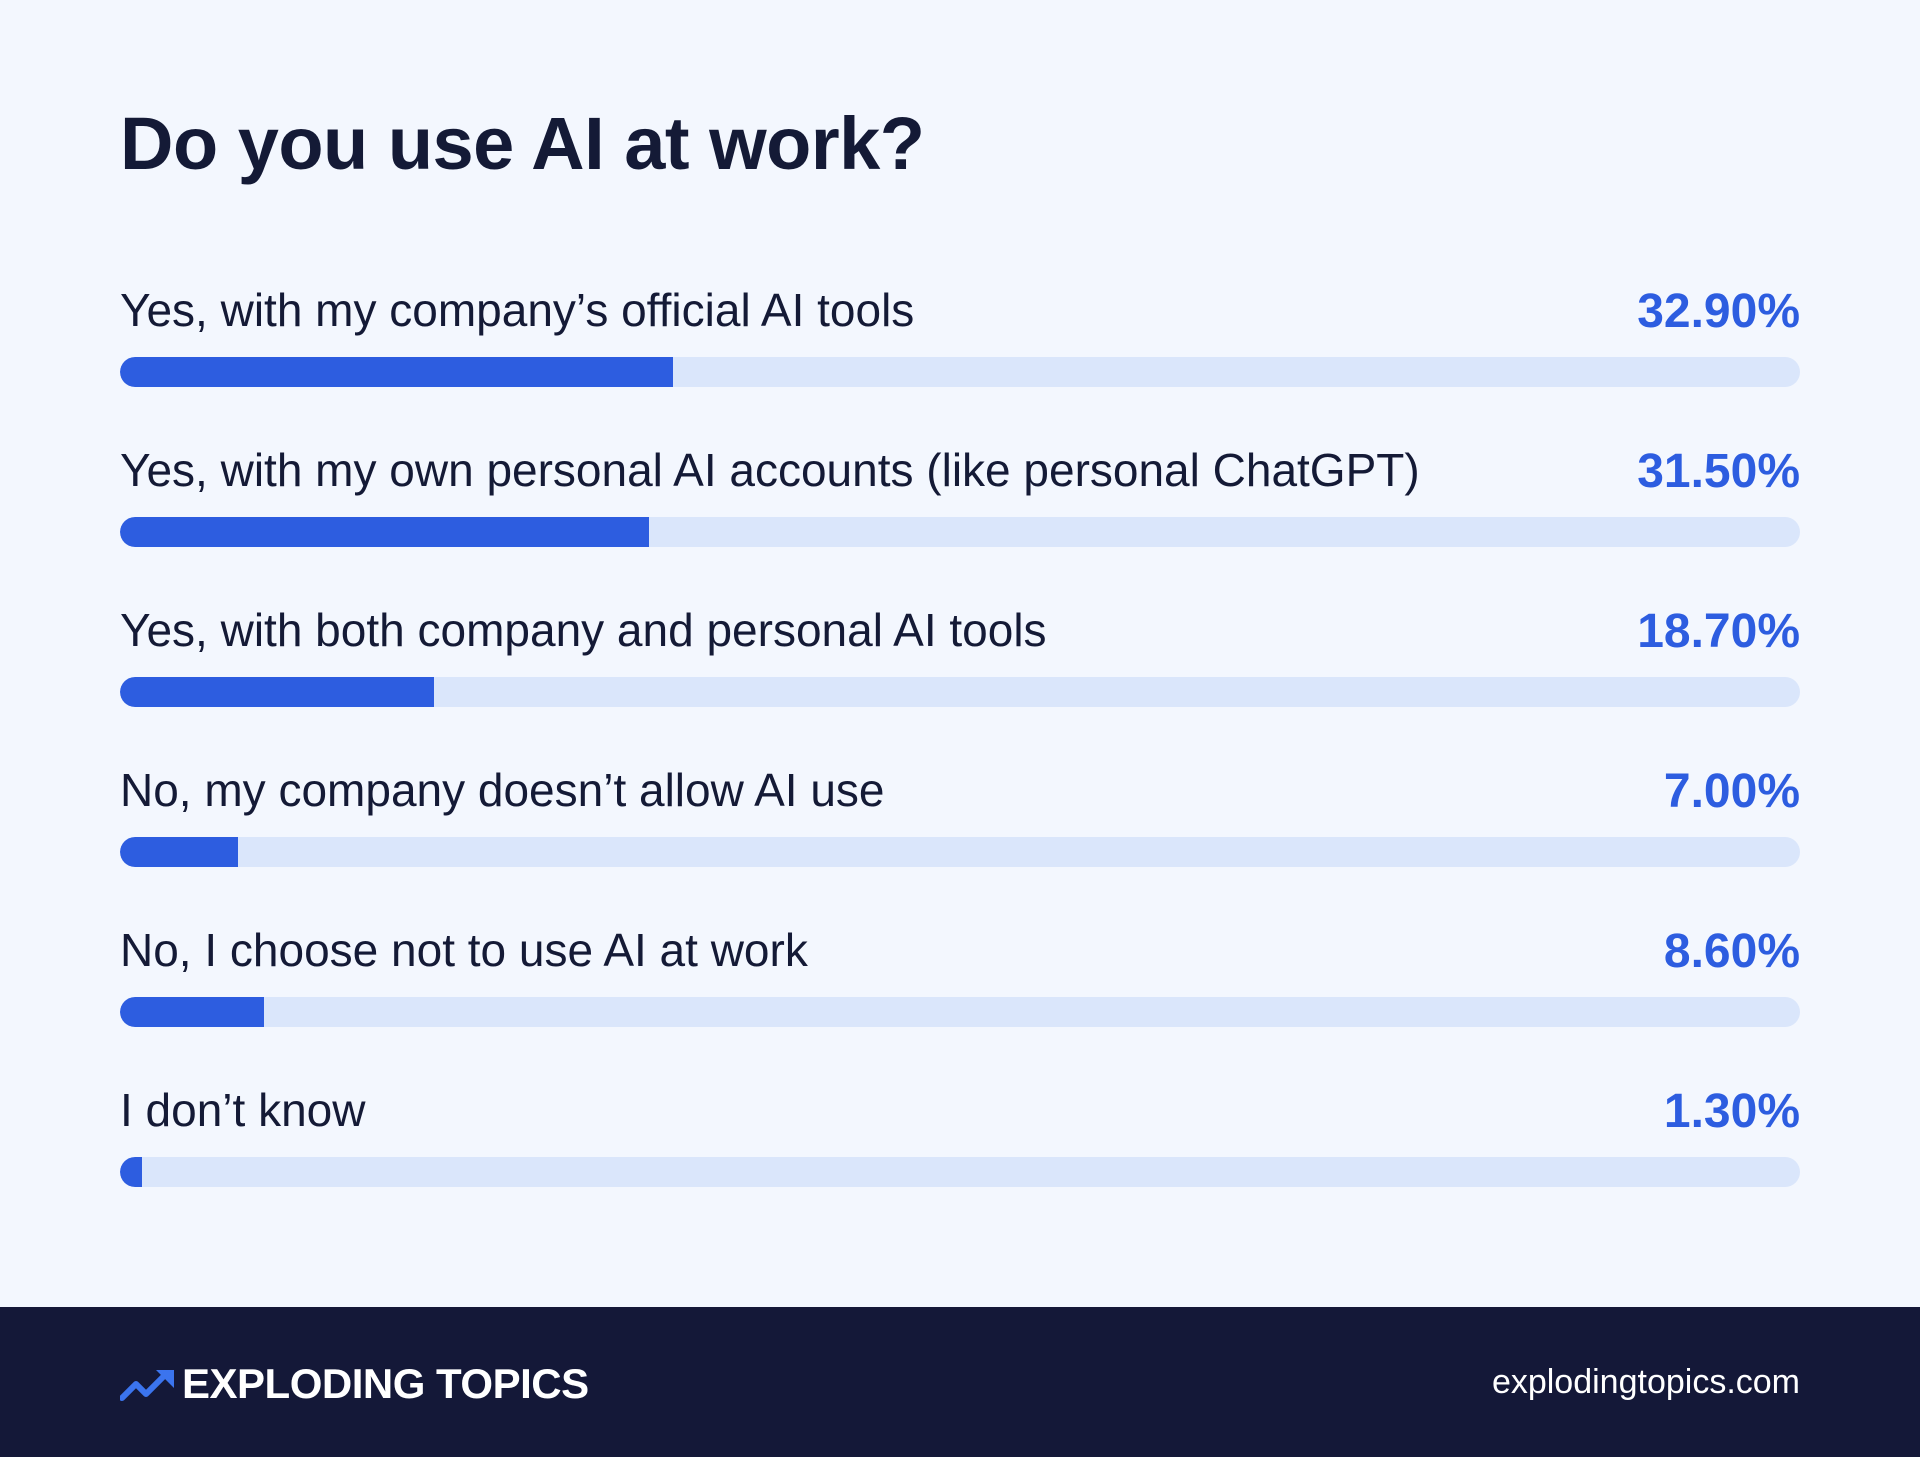 The width and height of the screenshot is (1920, 1457). Describe the element at coordinates (1718, 311) in the screenshot. I see `bar-value-label: 32.90%` at that location.